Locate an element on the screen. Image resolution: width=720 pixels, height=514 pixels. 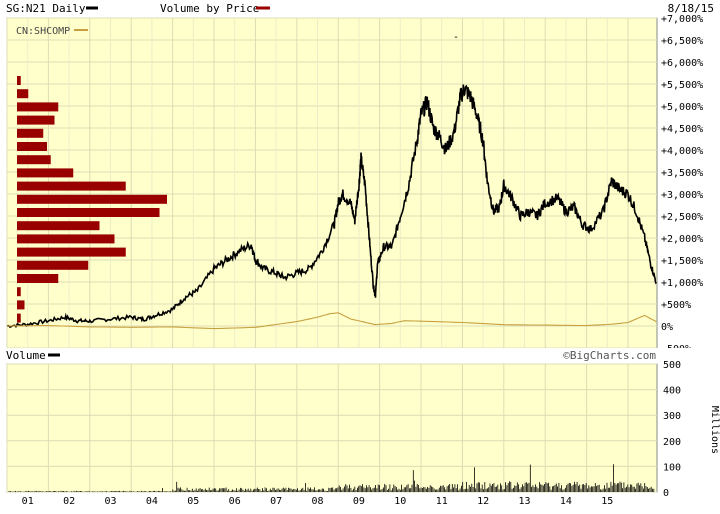
date-label: 8/18/15 is located at coordinates (691, 8).